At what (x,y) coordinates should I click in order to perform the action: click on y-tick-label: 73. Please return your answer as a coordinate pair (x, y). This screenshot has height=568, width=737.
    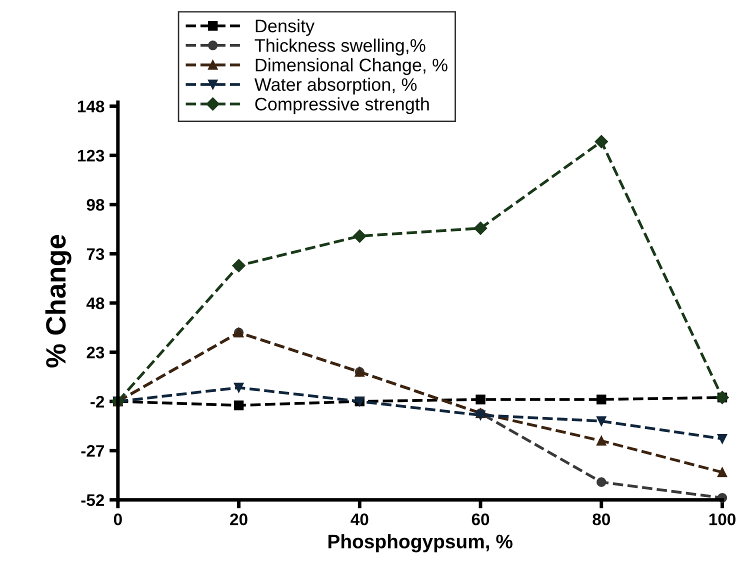
    Looking at the image, I should click on (95, 254).